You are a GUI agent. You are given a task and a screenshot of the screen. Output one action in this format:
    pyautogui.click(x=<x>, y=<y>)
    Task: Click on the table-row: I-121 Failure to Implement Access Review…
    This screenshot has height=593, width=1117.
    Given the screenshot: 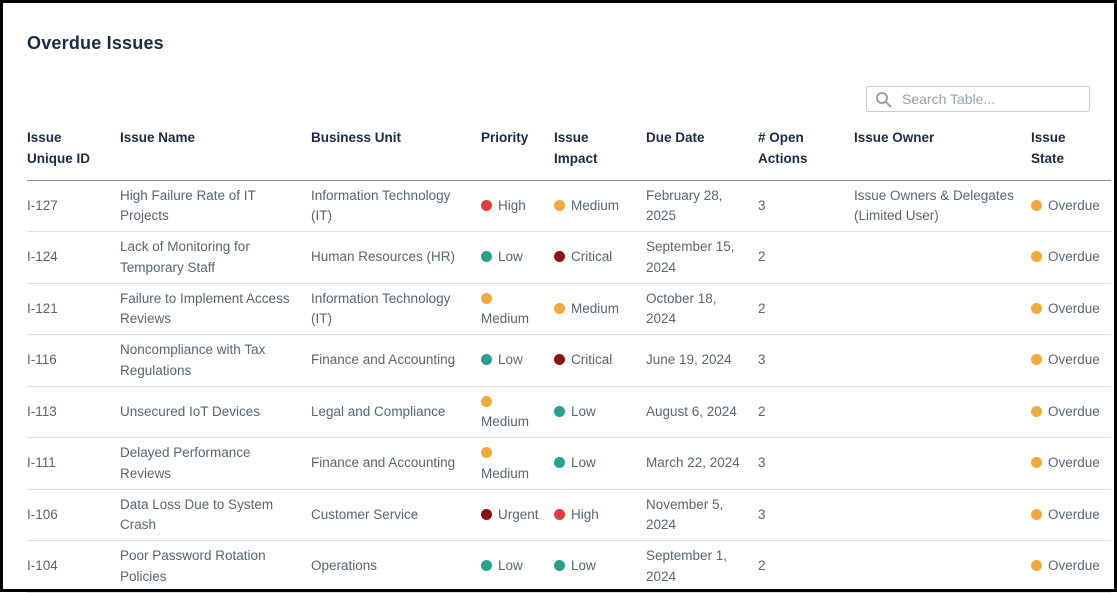 What is the action you would take?
    pyautogui.click(x=569, y=309)
    